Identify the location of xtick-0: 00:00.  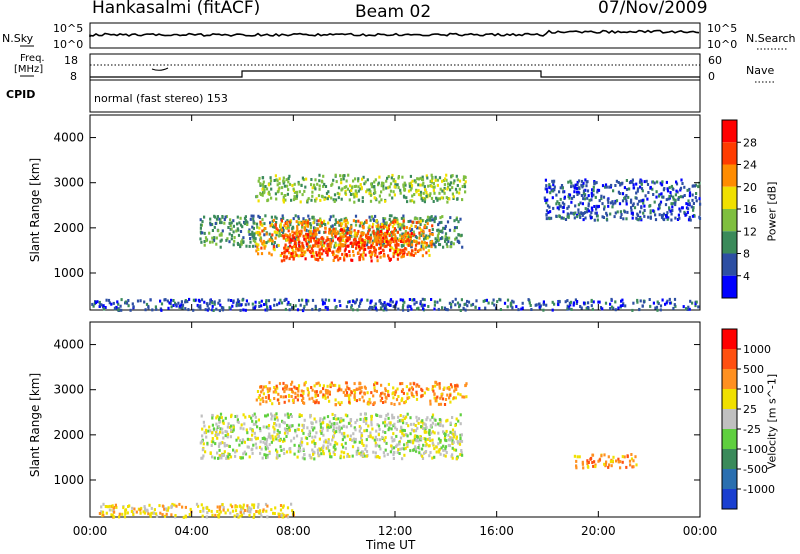
(90, 531).